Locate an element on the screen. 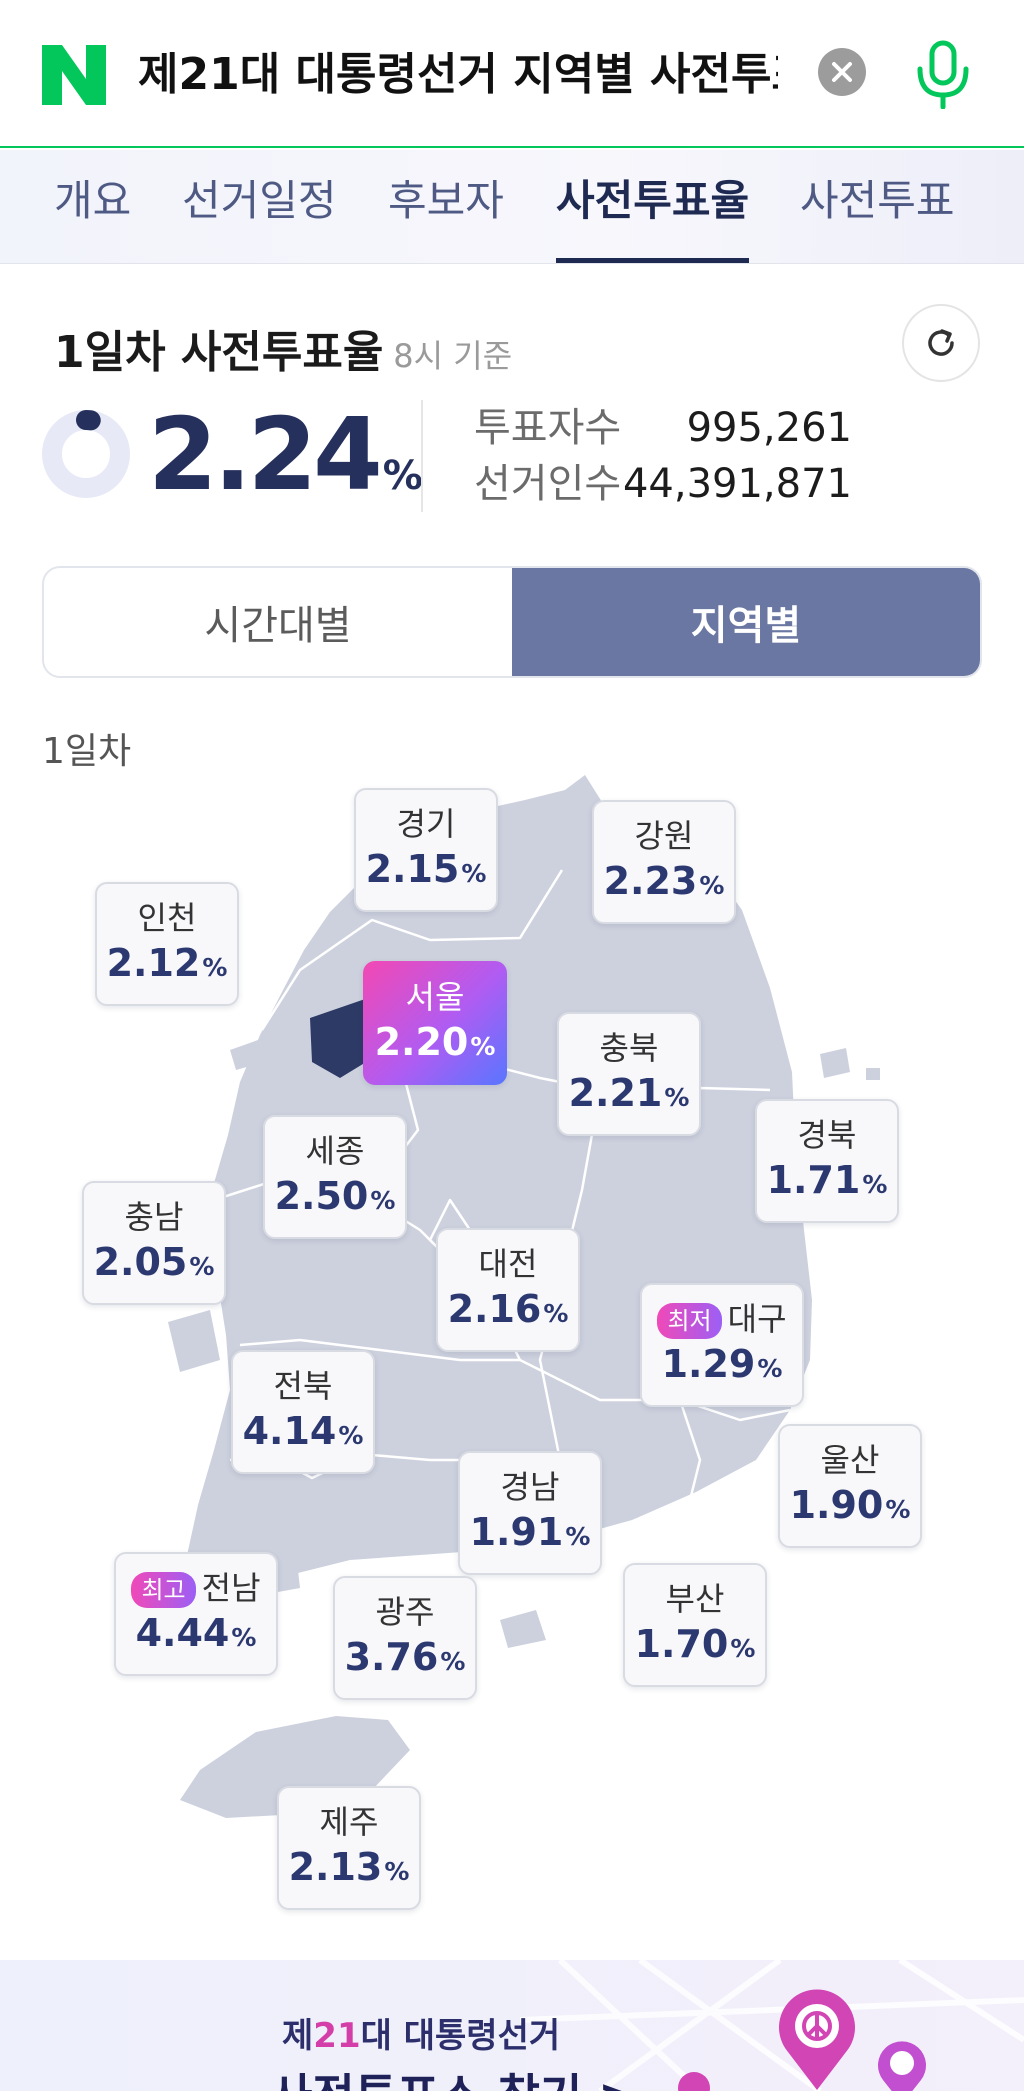 The width and height of the screenshot is (1024, 2091). region-name: 최저 대구 is located at coordinates (722, 1319).